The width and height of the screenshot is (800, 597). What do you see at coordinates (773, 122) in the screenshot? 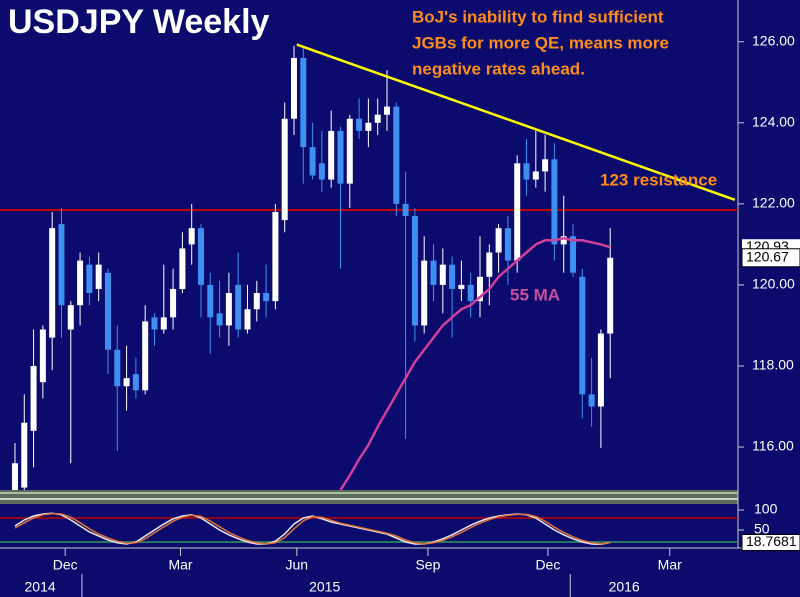
I see `y-tick-label: 124.00` at bounding box center [773, 122].